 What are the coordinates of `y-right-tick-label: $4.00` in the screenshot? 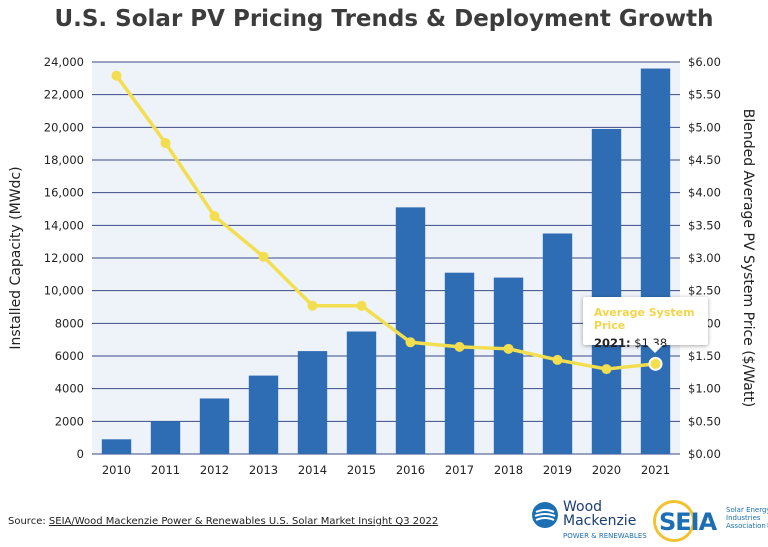 It's located at (704, 193).